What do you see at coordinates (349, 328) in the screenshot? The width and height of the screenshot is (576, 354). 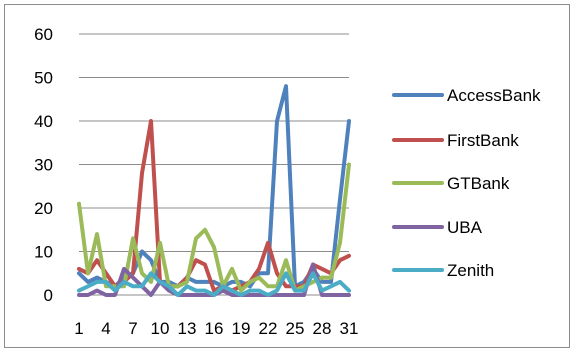 I see `x-tick-label: 31` at bounding box center [349, 328].